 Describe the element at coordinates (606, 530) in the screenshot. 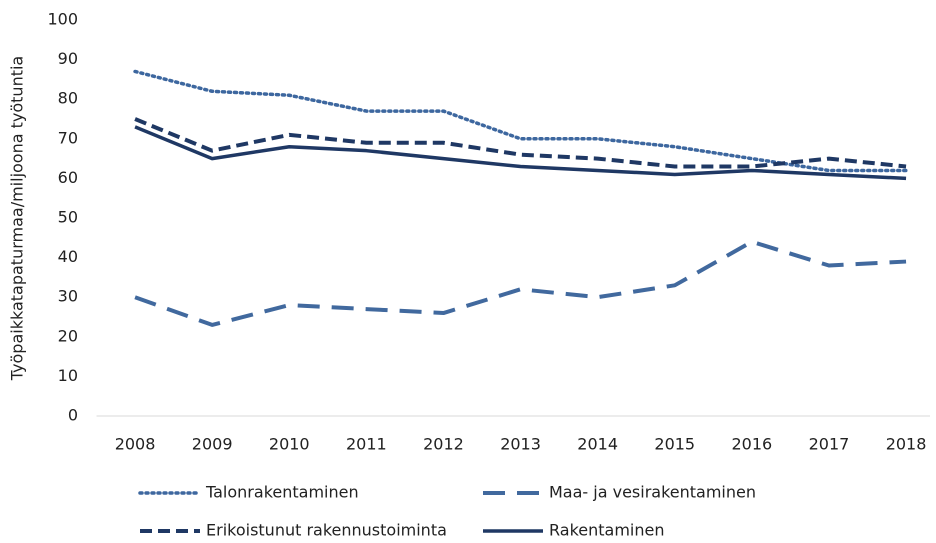

I see `legend-label: Rakentaminen` at that location.